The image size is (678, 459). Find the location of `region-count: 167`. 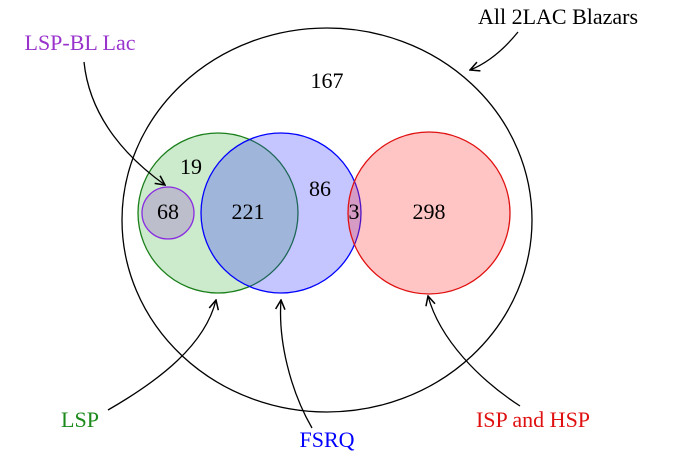

region-count: 167 is located at coordinates (327, 80).